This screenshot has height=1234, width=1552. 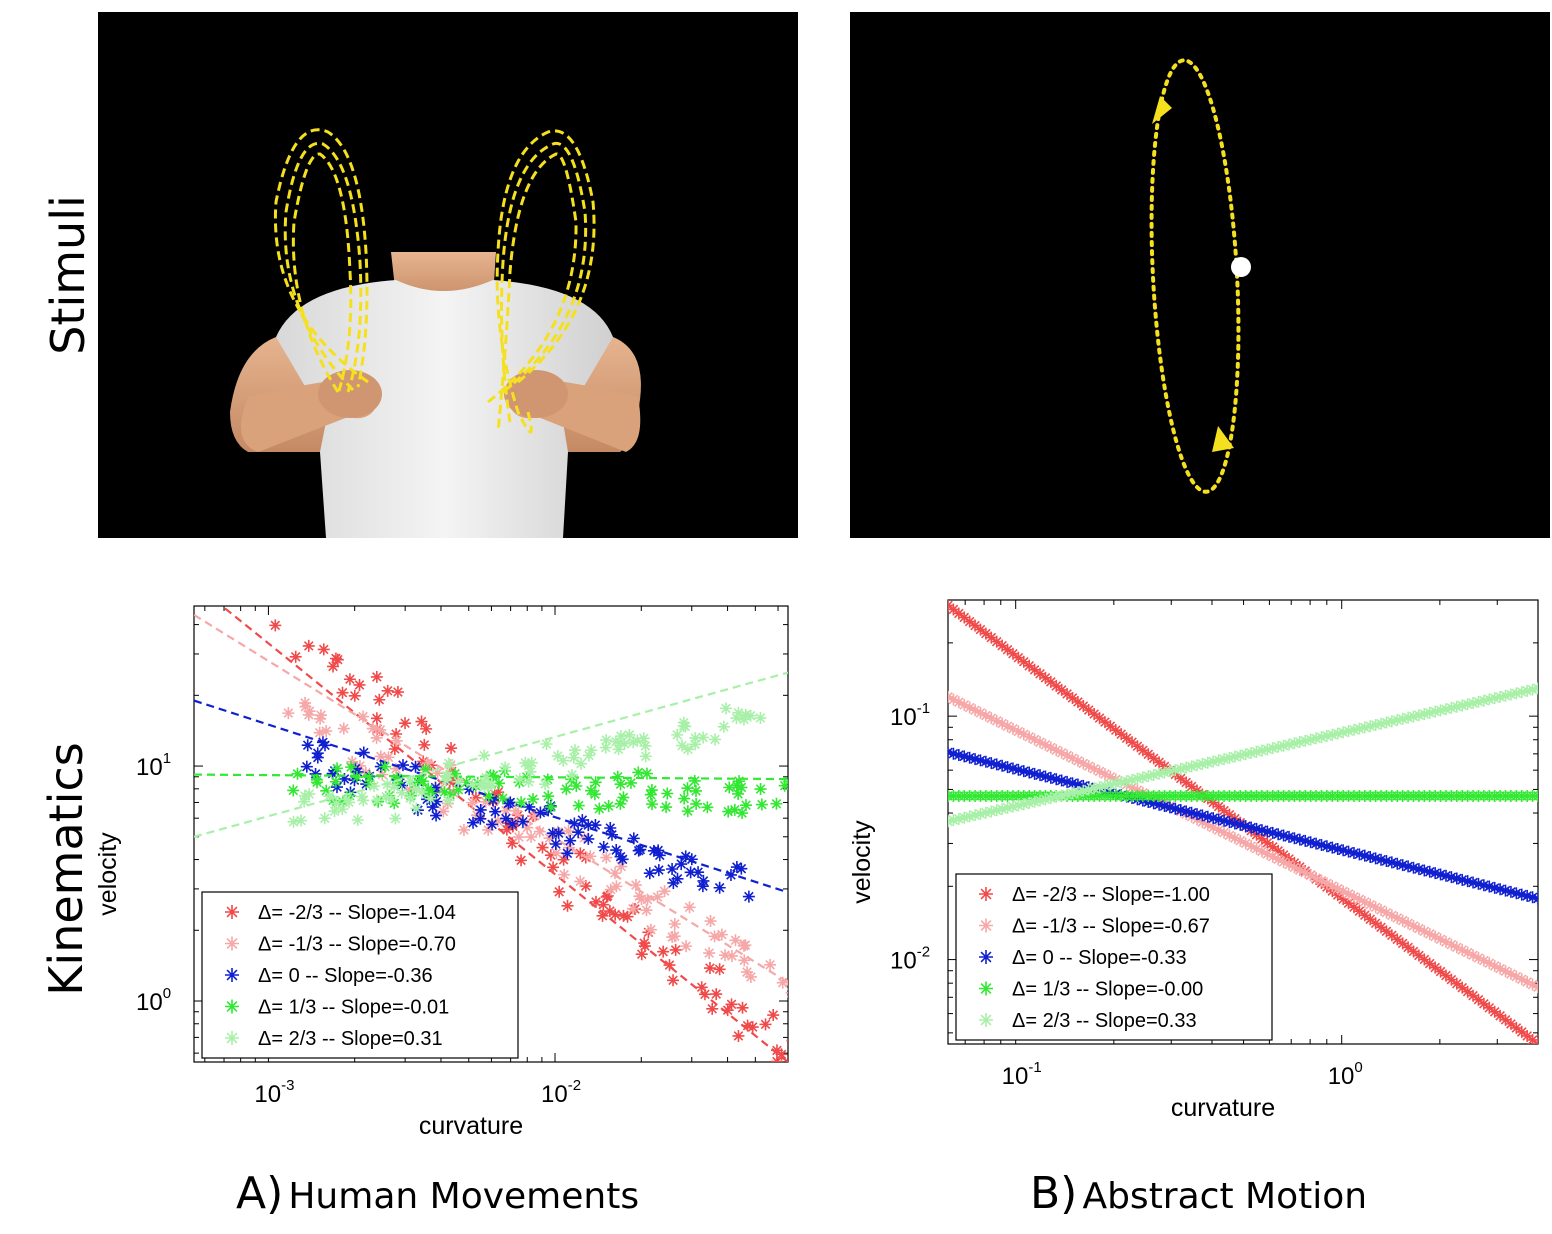 I want to click on caption-a: A) Human Movements, so click(x=437, y=1193).